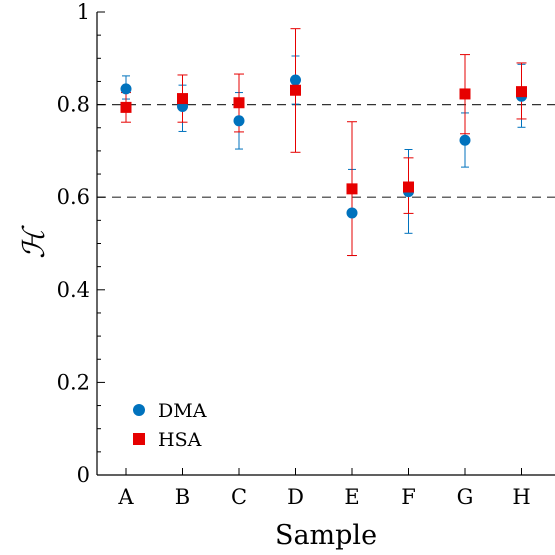 This screenshot has height=555, width=555. What do you see at coordinates (125, 497) in the screenshot?
I see `x-tick-label: A` at bounding box center [125, 497].